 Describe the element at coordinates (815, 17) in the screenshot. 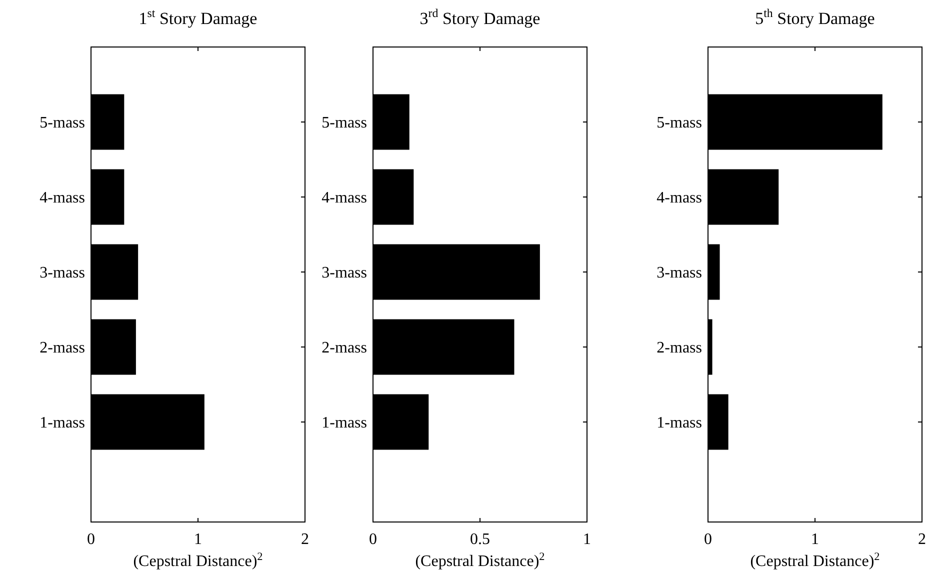

I see `chart-title: 5$^{th}$ Story Damage` at that location.